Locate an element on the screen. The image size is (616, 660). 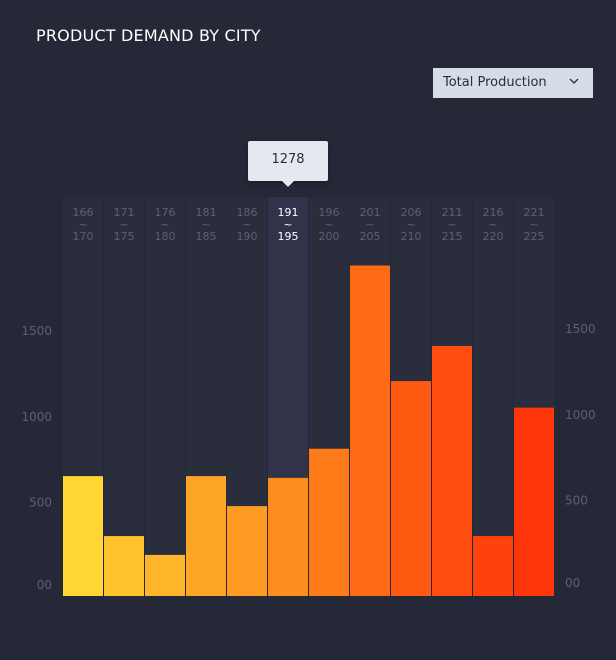
x-tick-label-to: 185 is located at coordinates (206, 236).